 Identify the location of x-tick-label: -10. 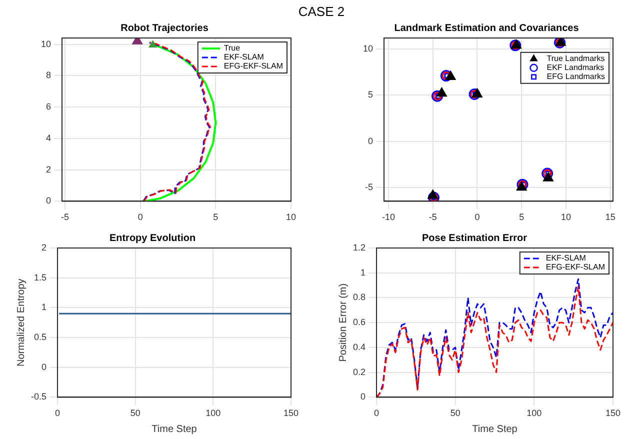
(388, 217).